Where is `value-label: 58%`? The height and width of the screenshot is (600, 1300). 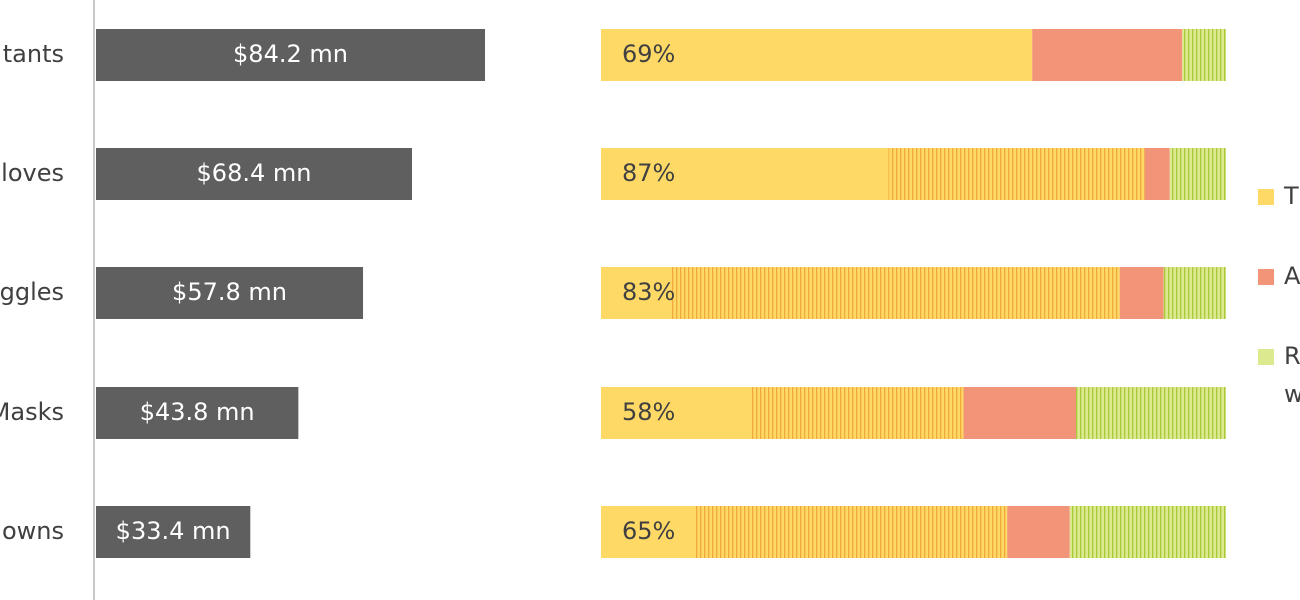
value-label: 58% is located at coordinates (648, 412).